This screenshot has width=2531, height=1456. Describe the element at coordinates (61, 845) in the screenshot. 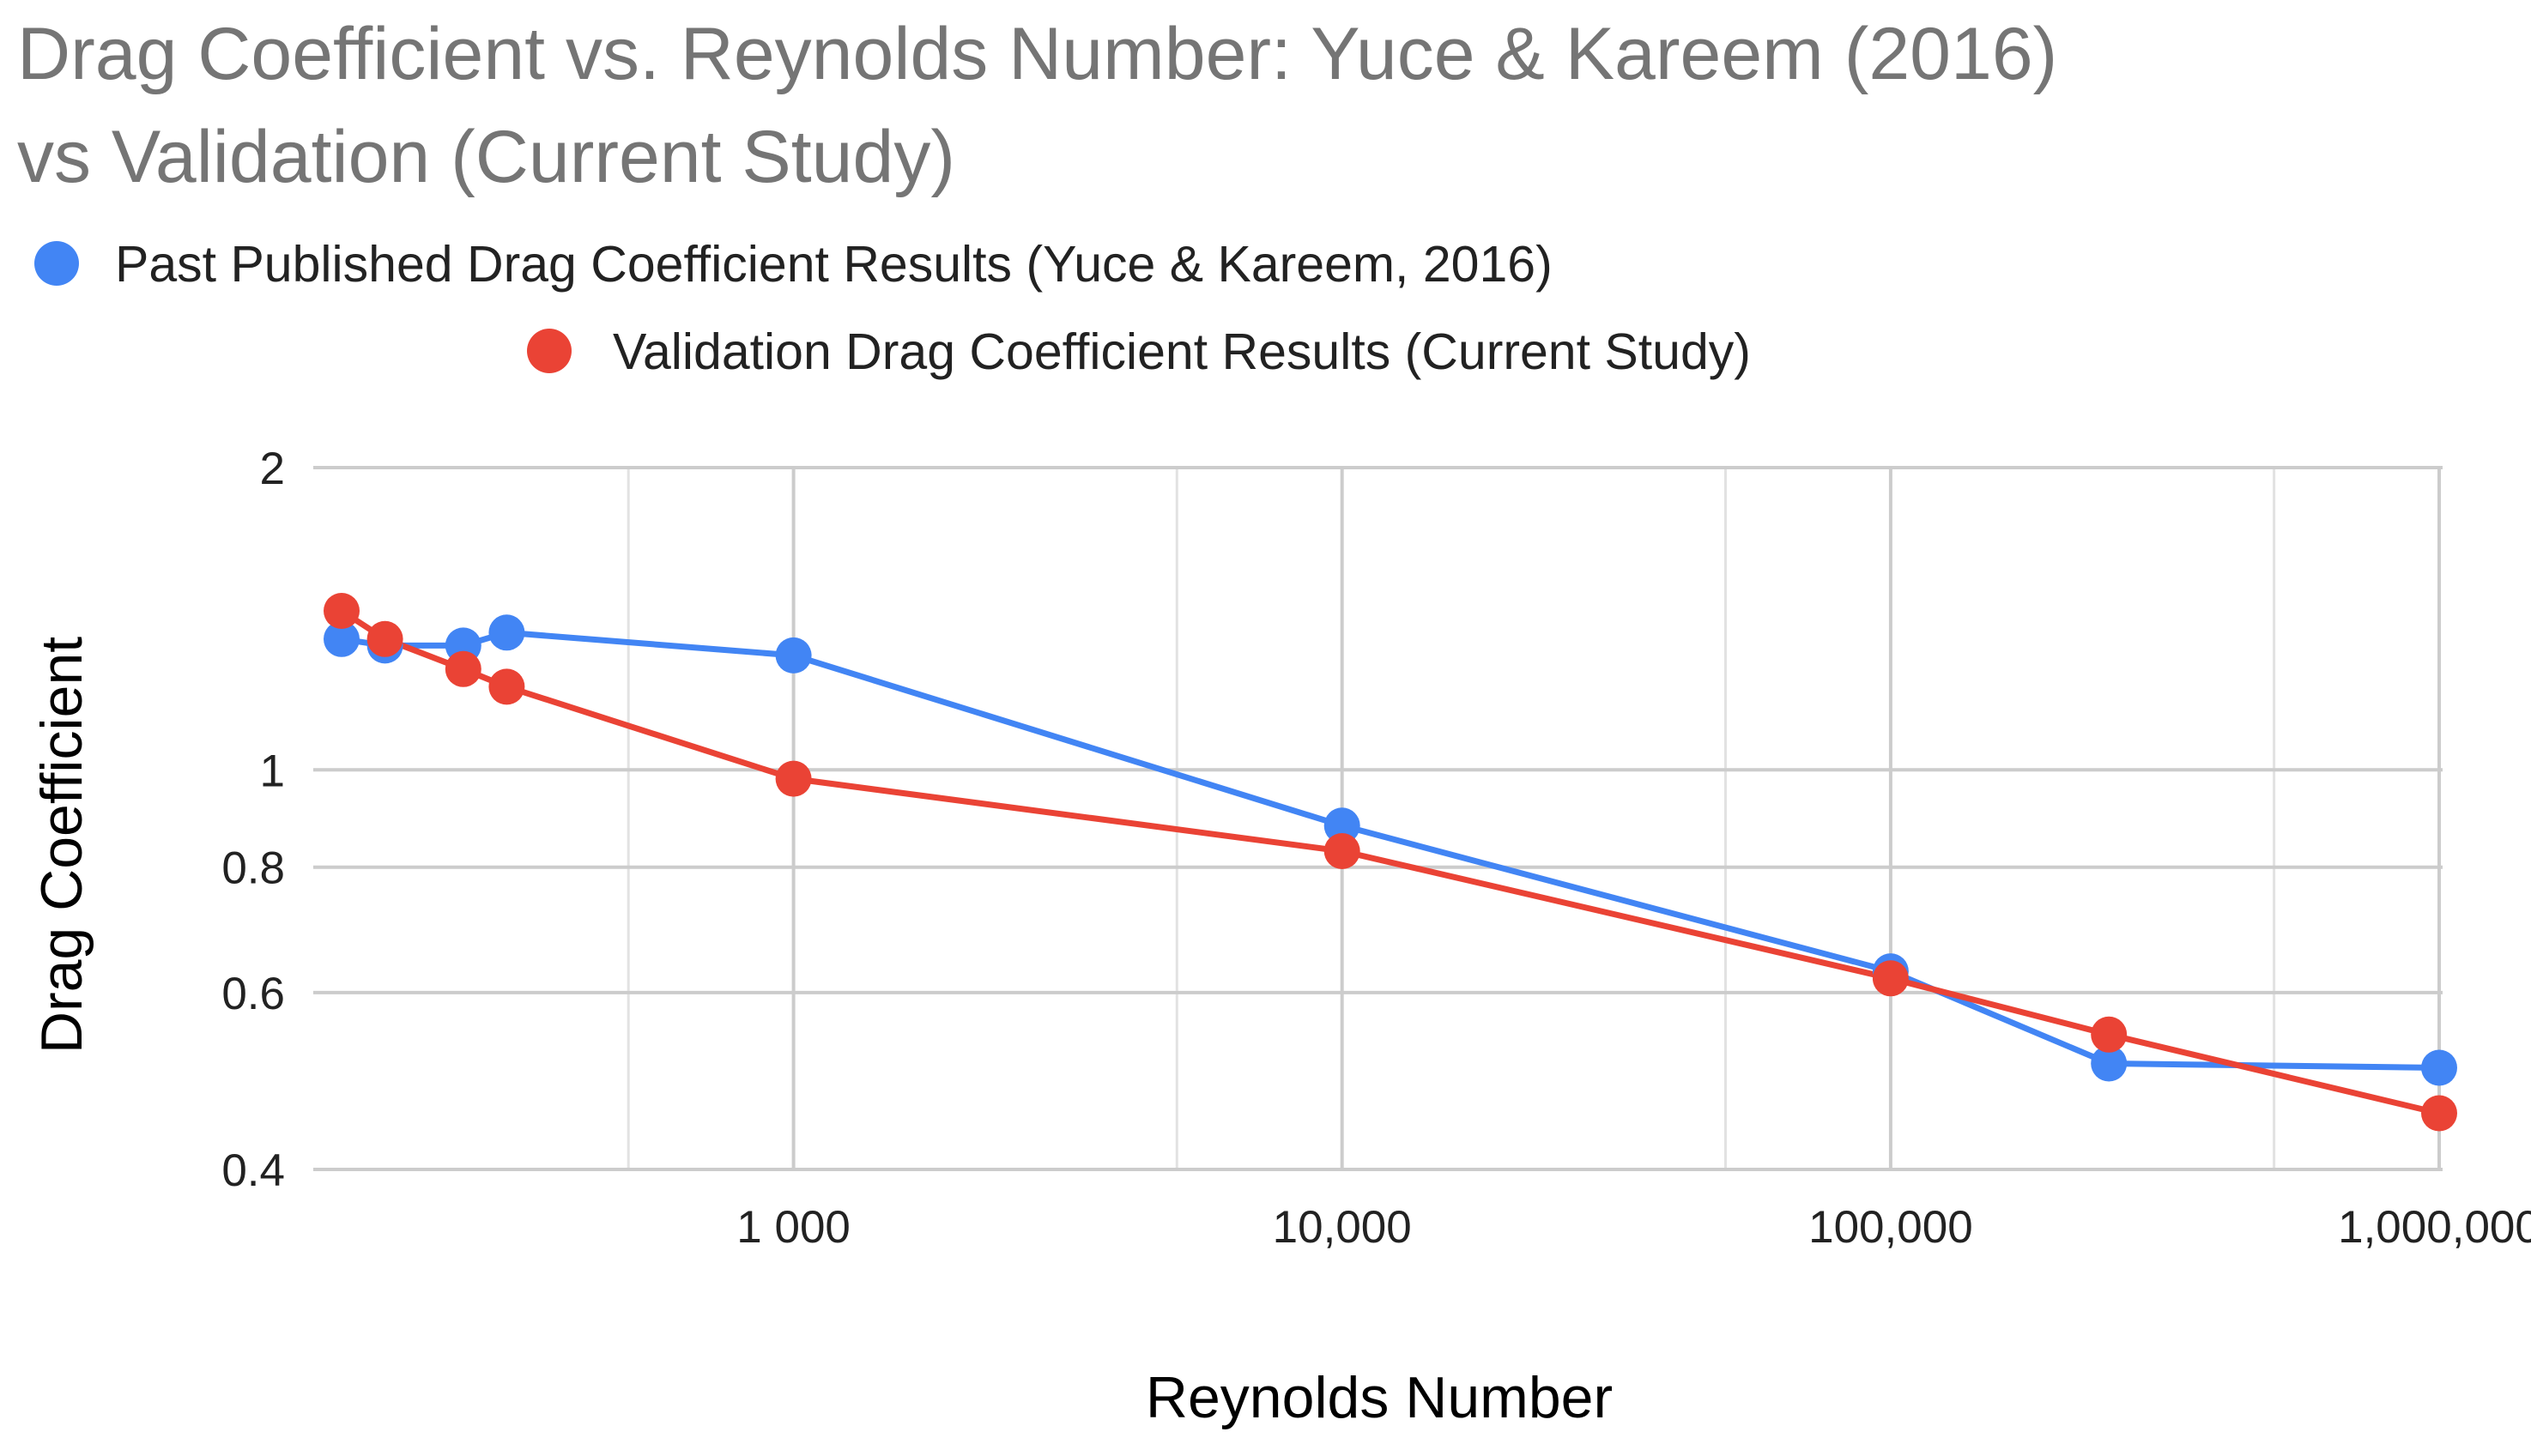

I see `y-axis-title: Drag Coefficient` at that location.